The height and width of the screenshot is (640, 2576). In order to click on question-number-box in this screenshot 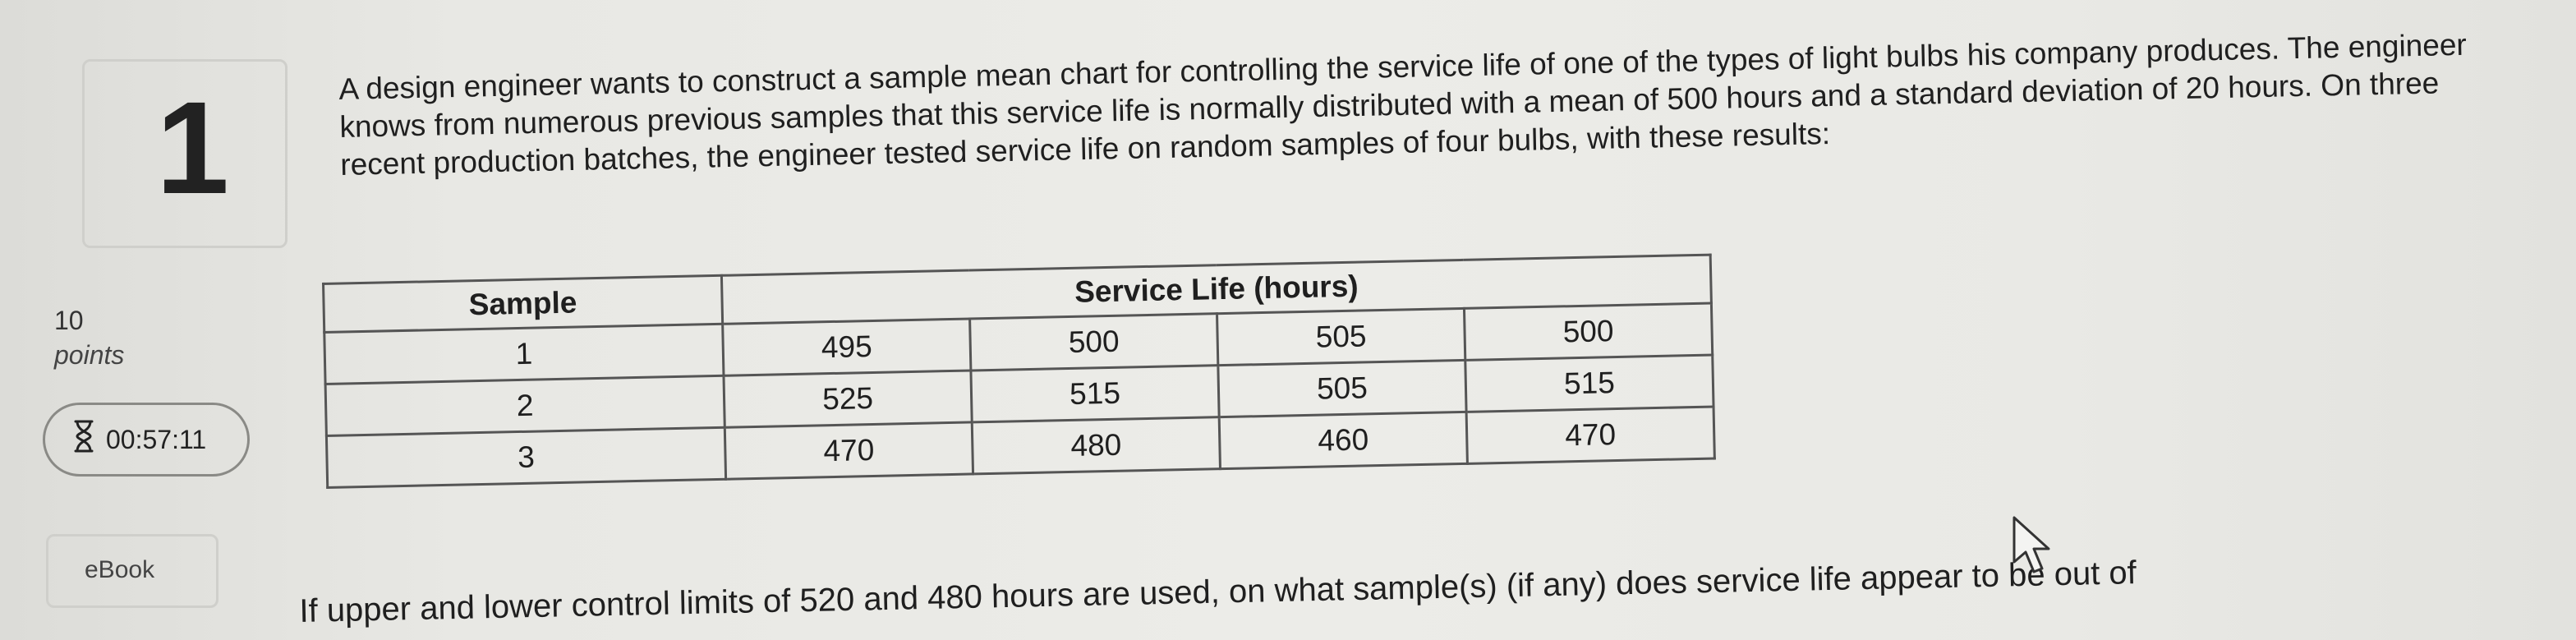, I will do `click(185, 154)`.